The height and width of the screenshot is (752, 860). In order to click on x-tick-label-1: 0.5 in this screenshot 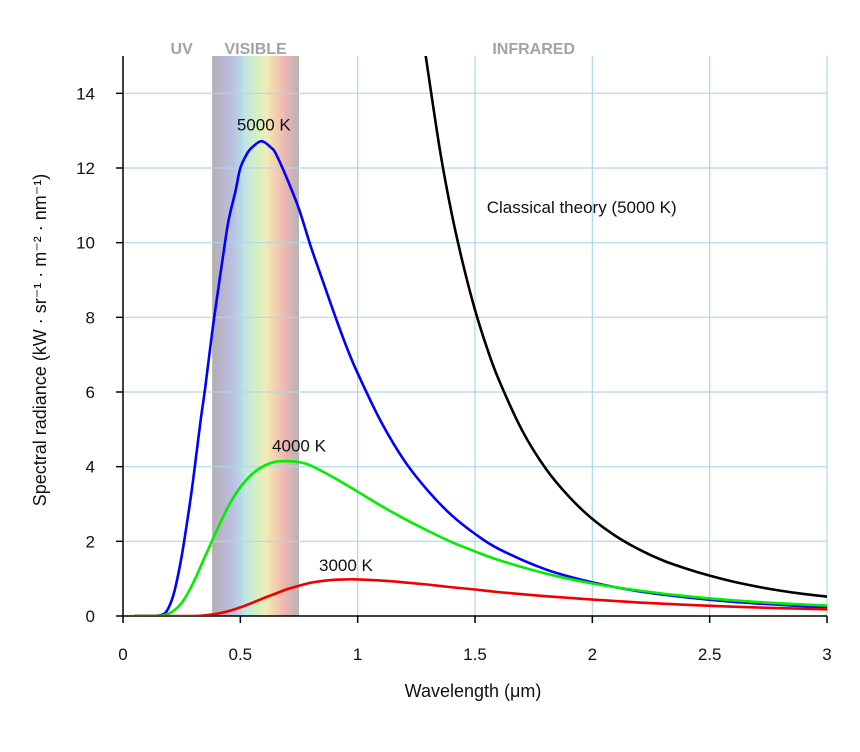, I will do `click(241, 654)`.